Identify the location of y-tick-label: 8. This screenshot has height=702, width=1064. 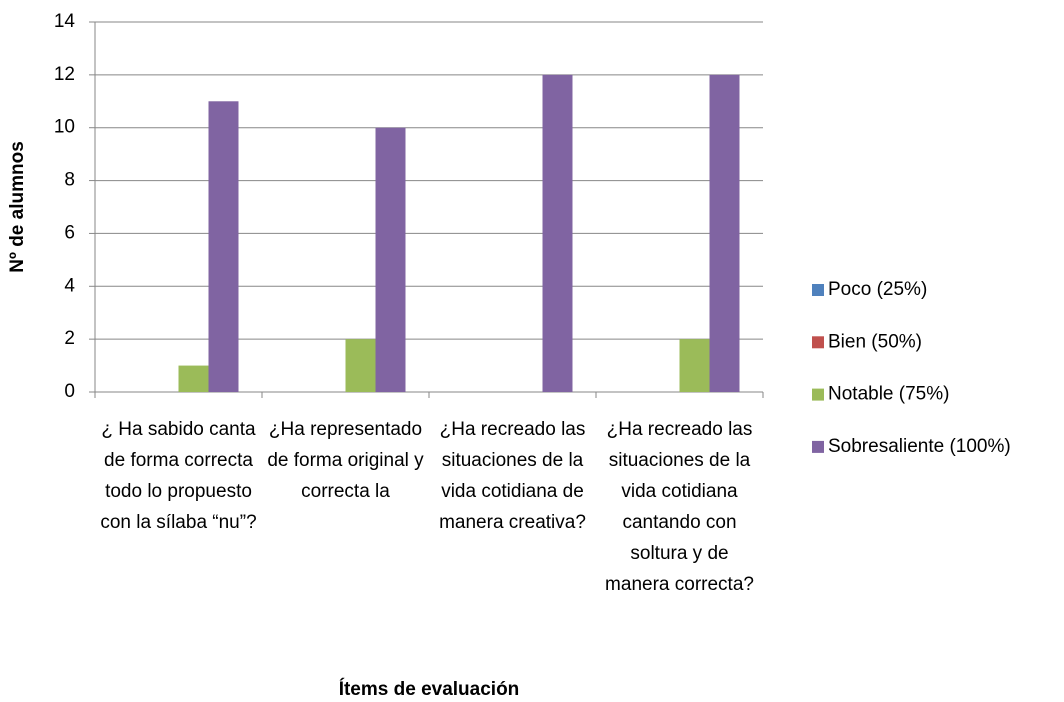
(69, 180).